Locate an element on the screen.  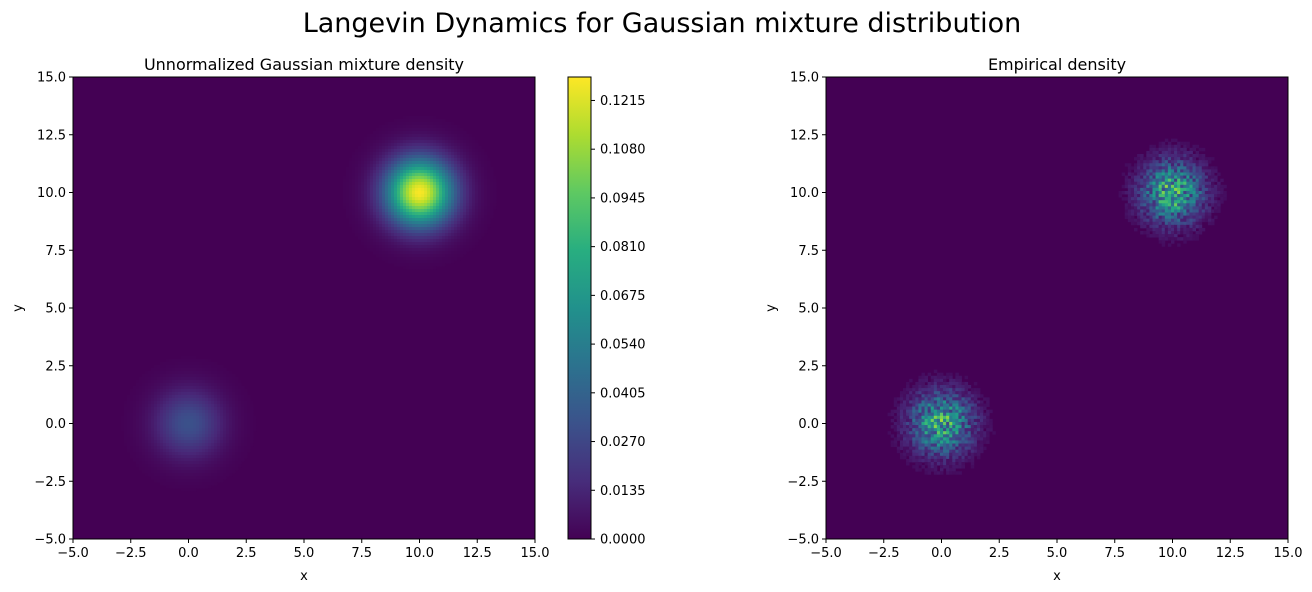
left-x-axis-label: x is located at coordinates (304, 576).